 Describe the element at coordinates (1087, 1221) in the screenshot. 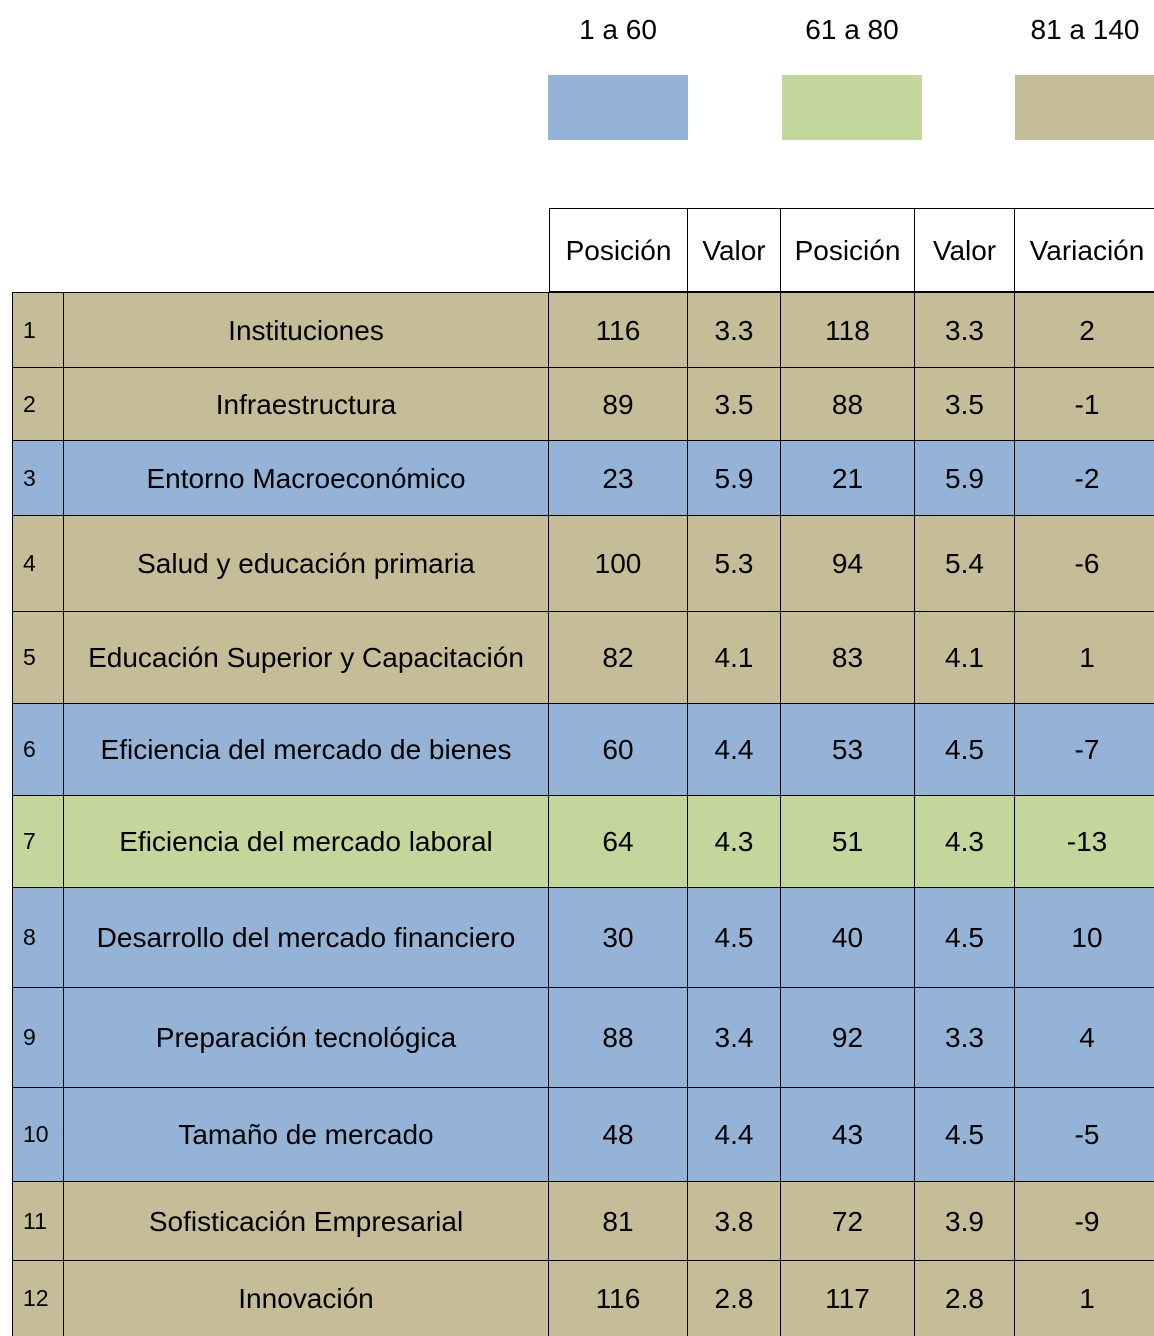

I see `row-value-text: -9` at that location.